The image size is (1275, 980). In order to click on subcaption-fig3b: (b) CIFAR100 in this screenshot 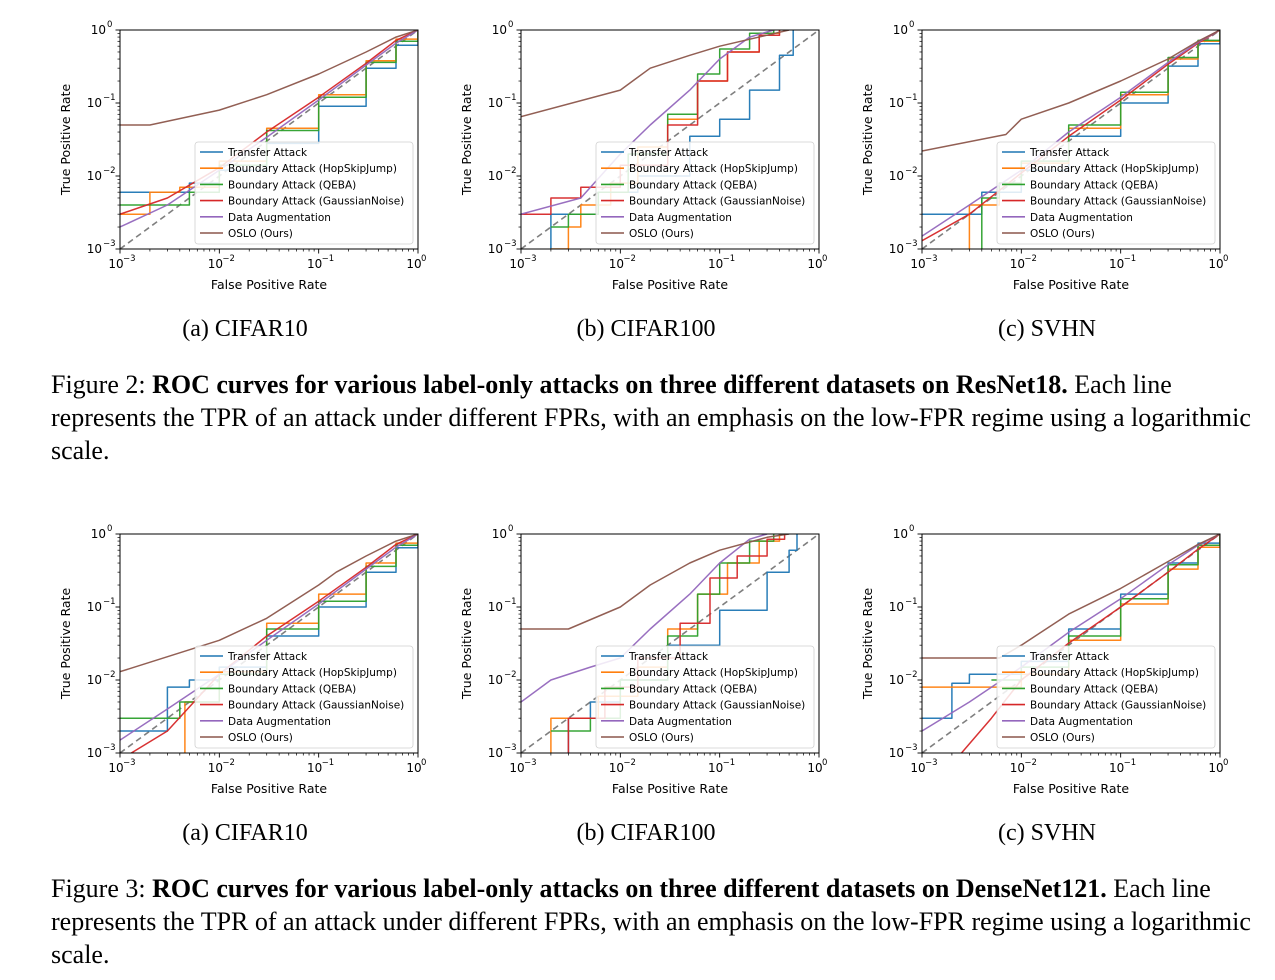, I will do `click(646, 833)`.